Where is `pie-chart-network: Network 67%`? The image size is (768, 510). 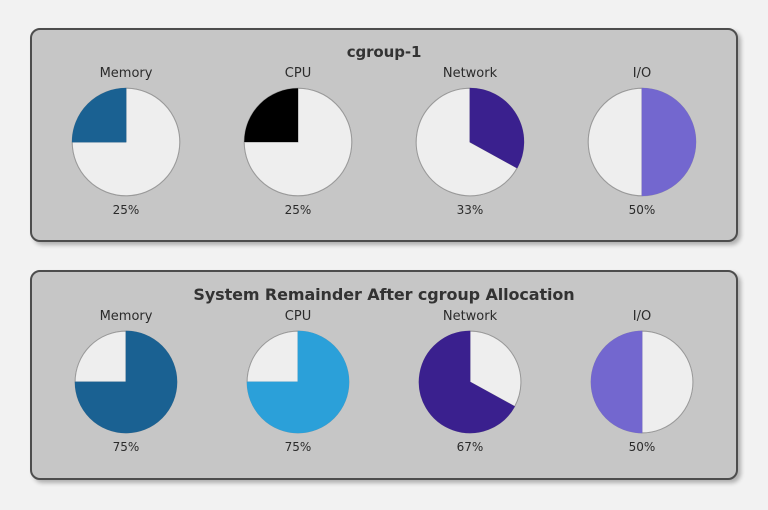 pie-chart-network: Network 67% is located at coordinates (470, 382).